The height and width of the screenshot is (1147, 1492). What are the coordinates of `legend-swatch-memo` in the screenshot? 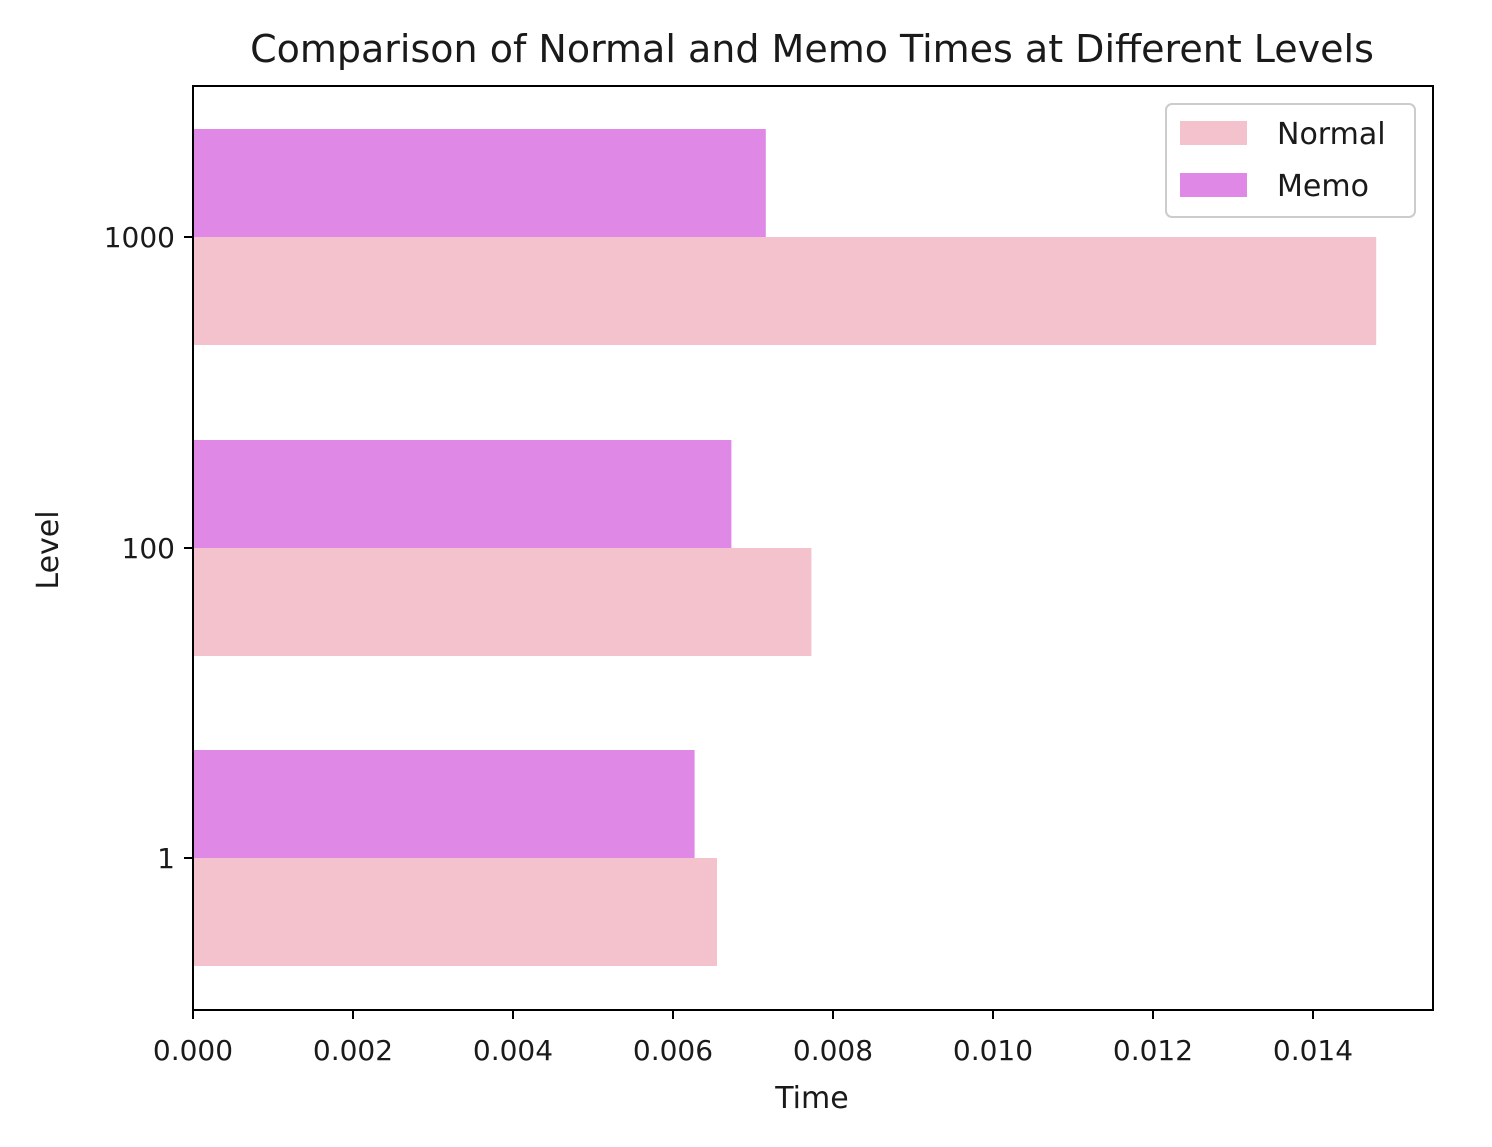 It's located at (1213, 185).